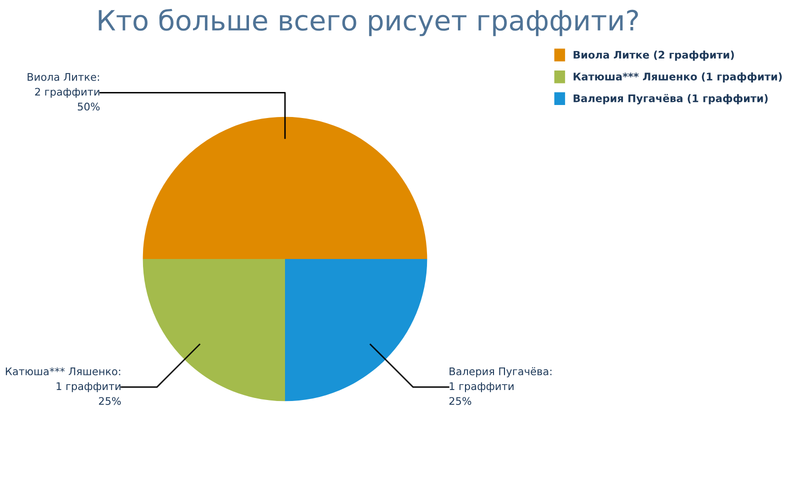 Image resolution: width=800 pixels, height=500 pixels. Describe the element at coordinates (678, 77) in the screenshot. I see `legend-label: Катюша*** Ляшенко (1 граффити)` at that location.